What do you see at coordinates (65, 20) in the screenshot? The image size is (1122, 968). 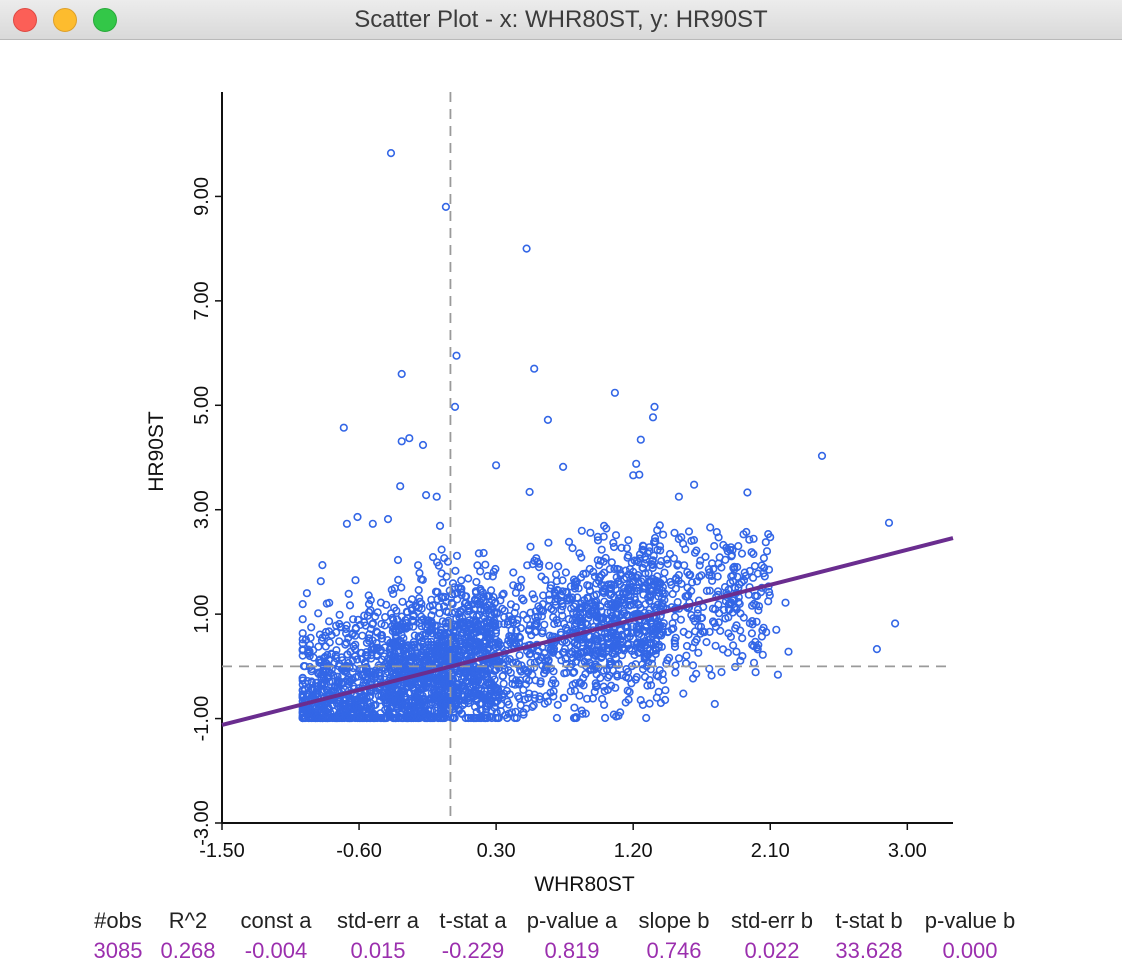 I see `minimize-window-button` at bounding box center [65, 20].